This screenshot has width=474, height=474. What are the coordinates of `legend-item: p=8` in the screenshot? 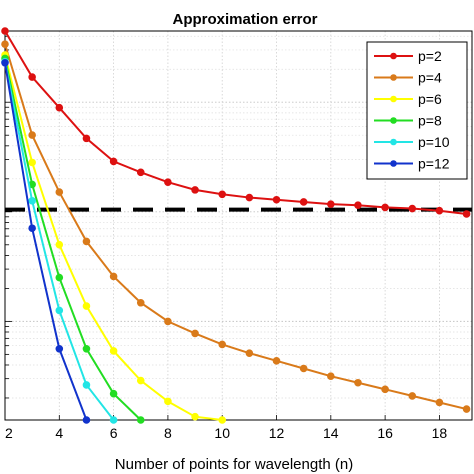 It's located at (408, 121).